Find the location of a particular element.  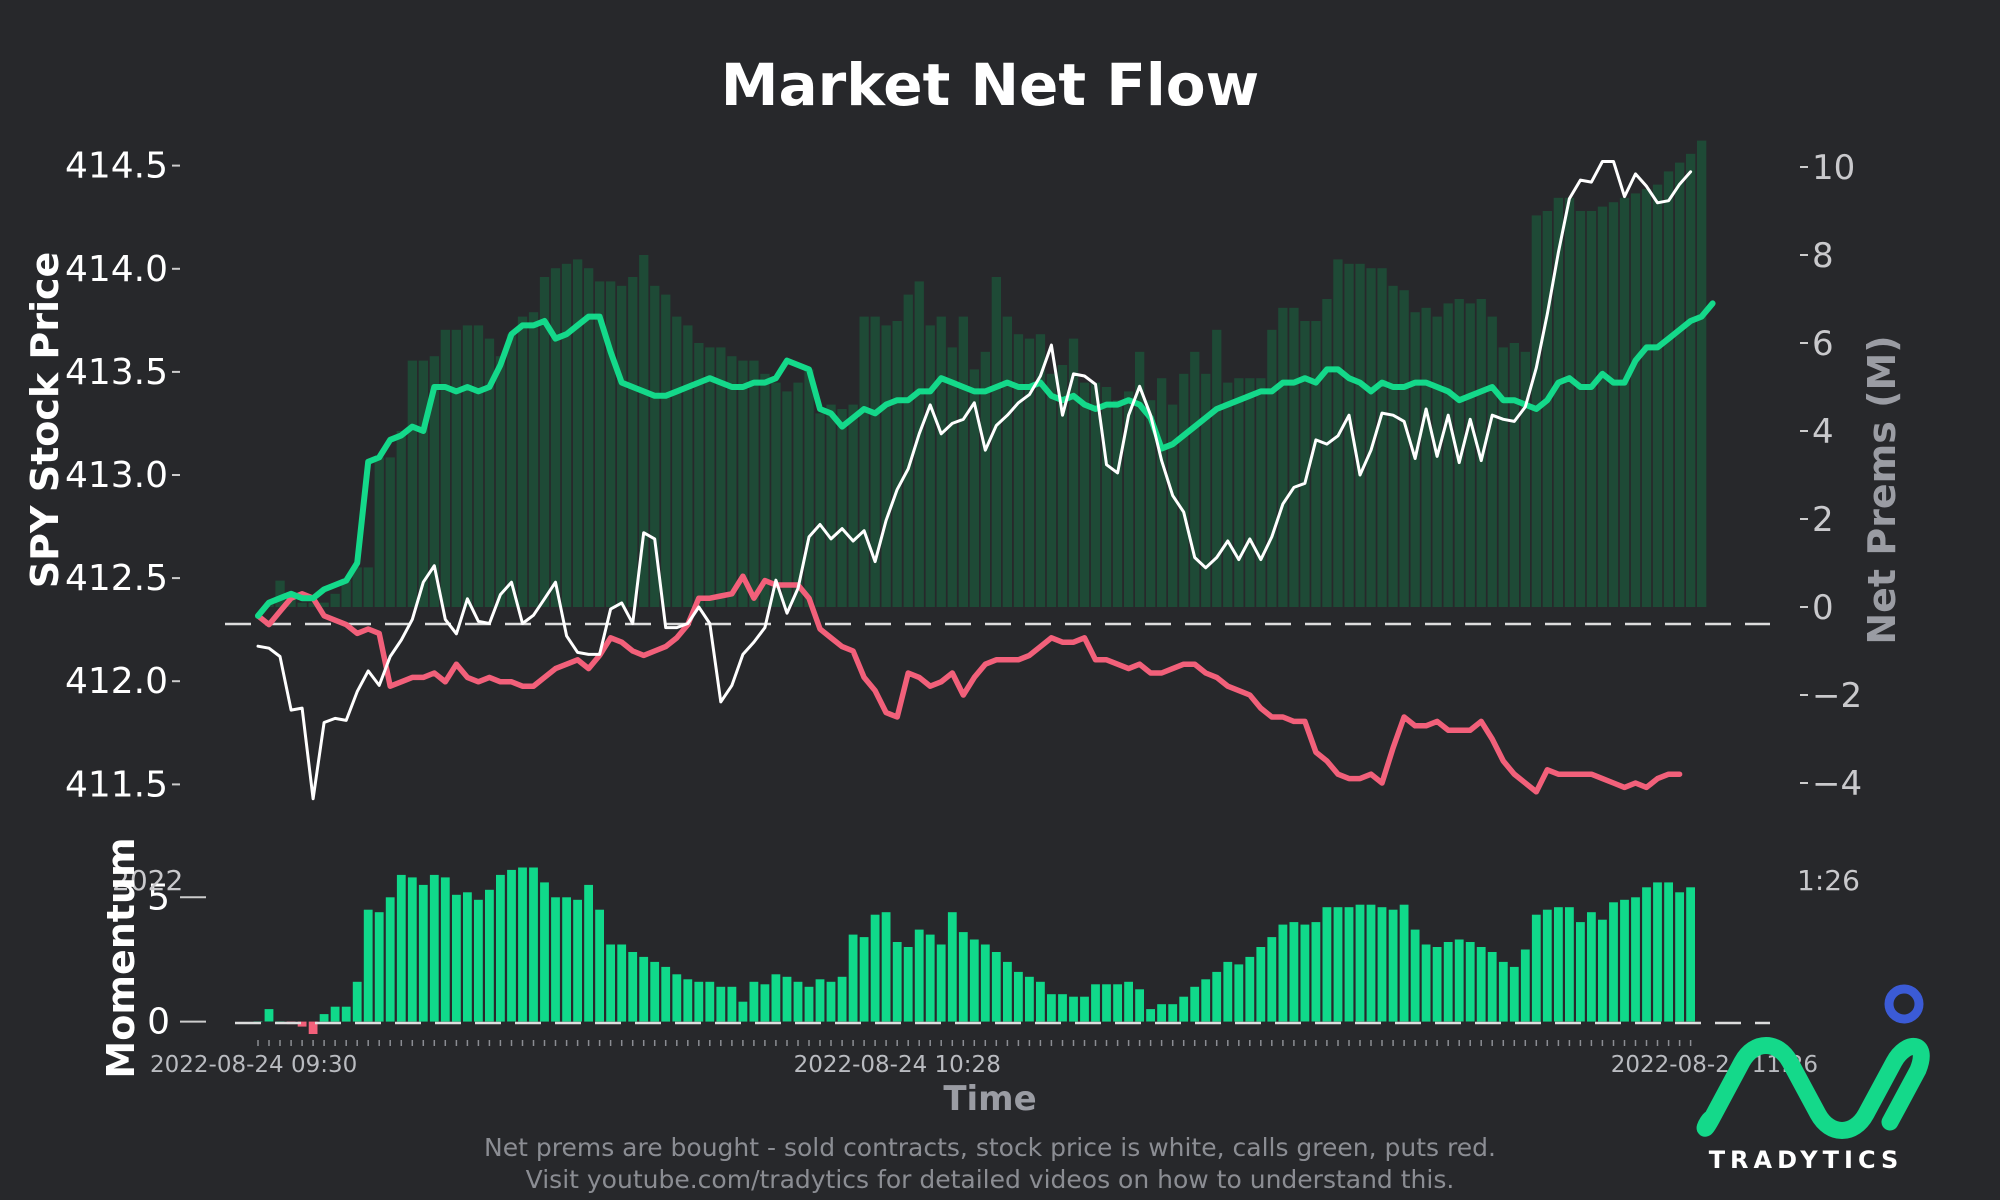

x-minor-ticks is located at coordinates (974, 1043).